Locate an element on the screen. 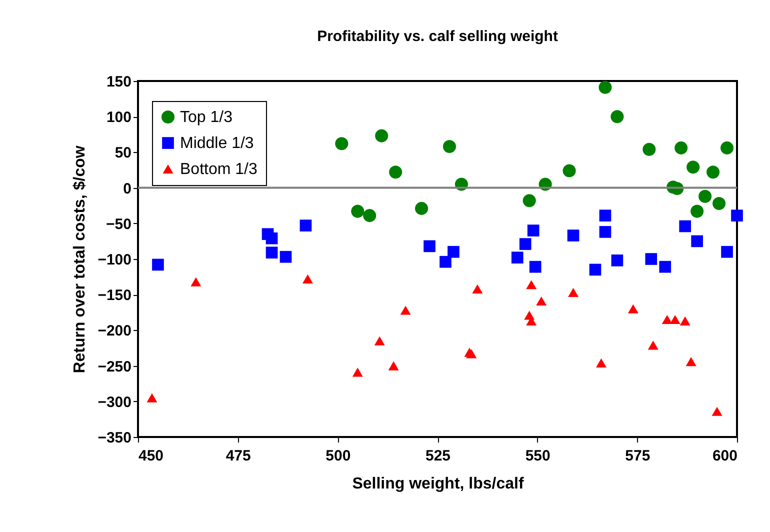  y-tick-label: −150 is located at coordinates (115, 295).